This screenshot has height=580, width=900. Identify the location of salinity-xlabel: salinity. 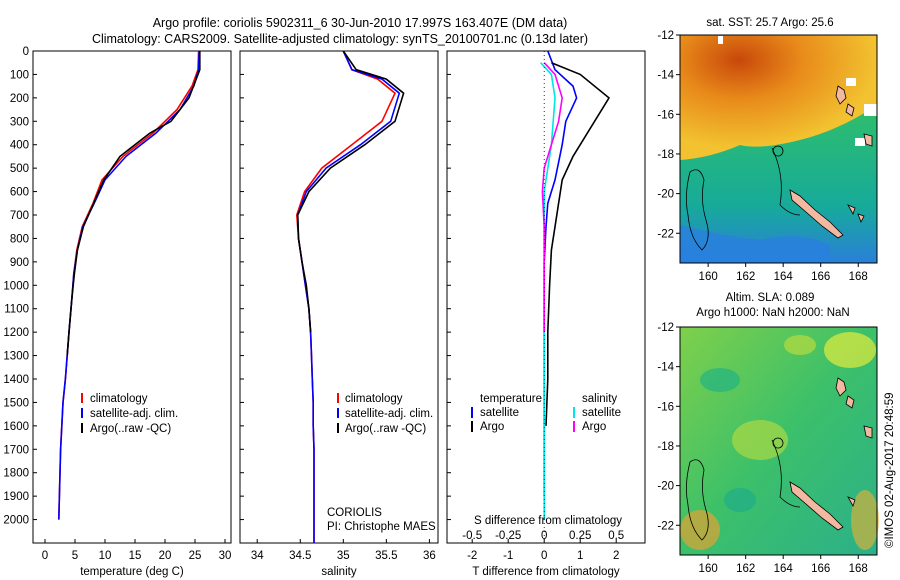
(338, 572).